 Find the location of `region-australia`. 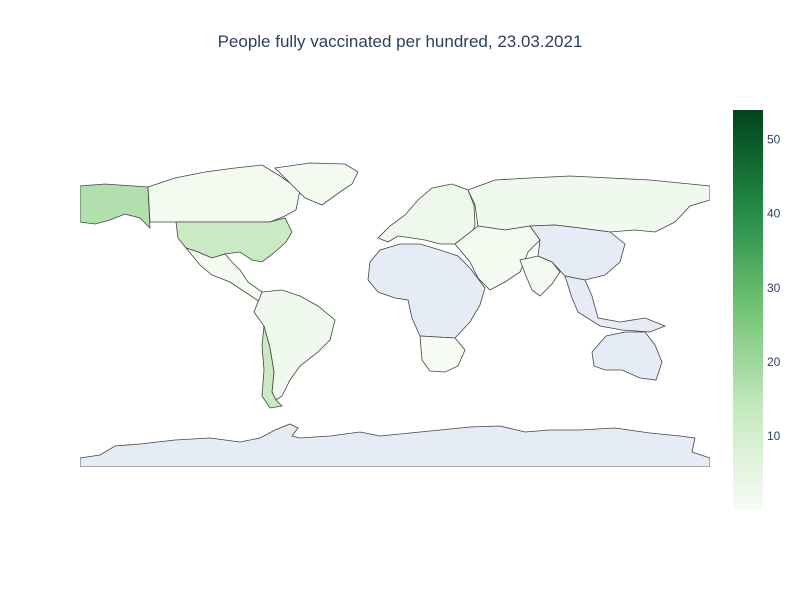

region-australia is located at coordinates (627, 356).